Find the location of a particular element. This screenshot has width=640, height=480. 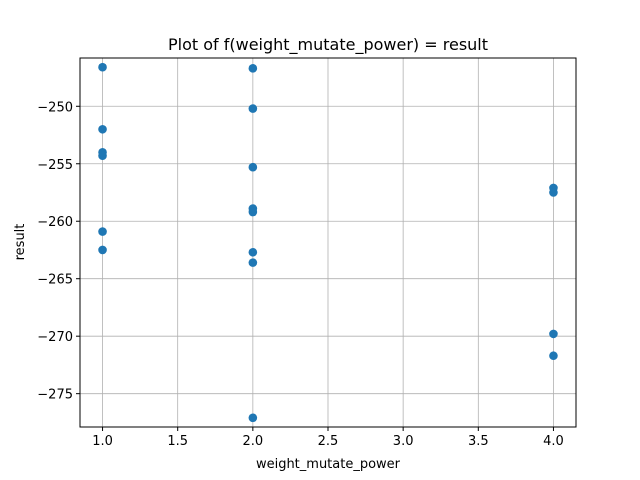

x-tick-label: 1.5 is located at coordinates (177, 441).